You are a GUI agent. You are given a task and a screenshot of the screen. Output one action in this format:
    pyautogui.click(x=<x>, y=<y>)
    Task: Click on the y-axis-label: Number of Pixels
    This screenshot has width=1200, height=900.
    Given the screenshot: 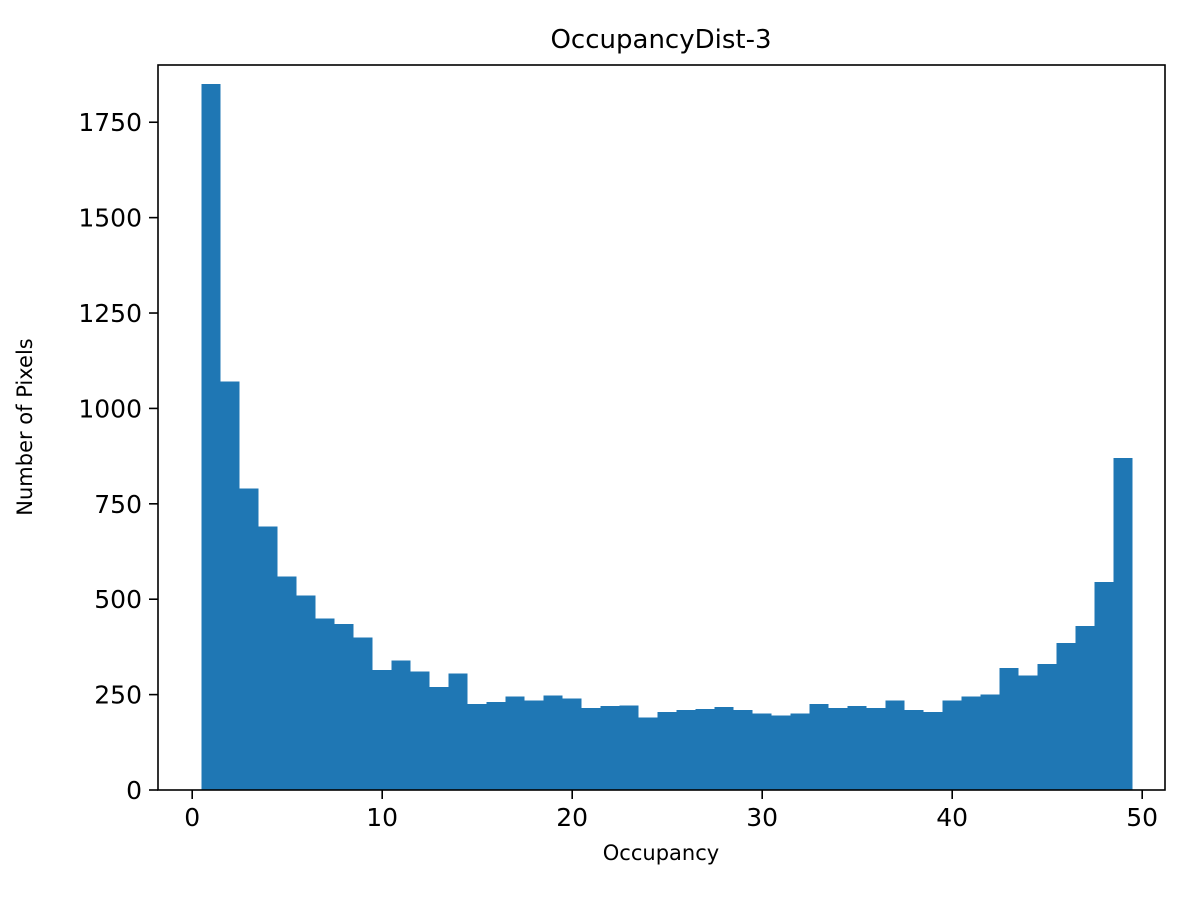 What is the action you would take?
    pyautogui.click(x=25, y=426)
    